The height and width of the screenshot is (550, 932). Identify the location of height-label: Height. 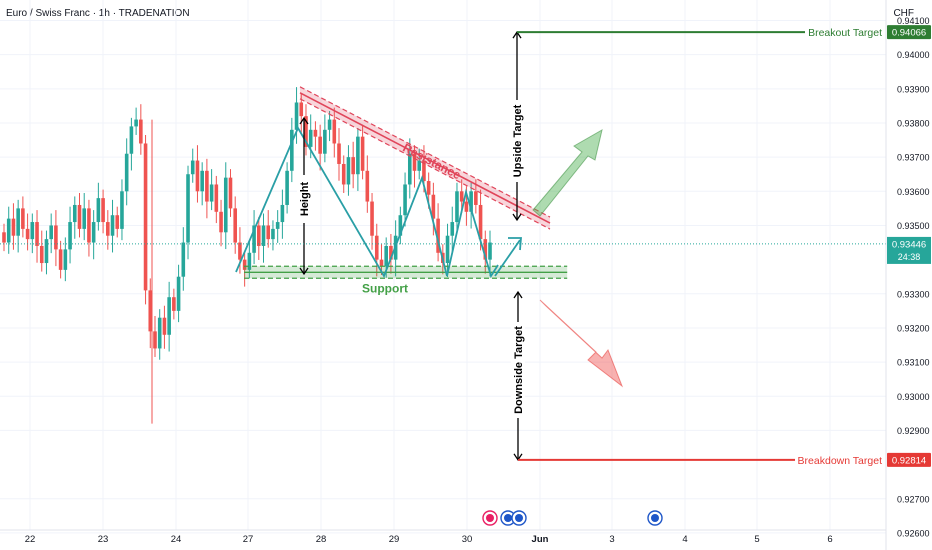
(305, 199).